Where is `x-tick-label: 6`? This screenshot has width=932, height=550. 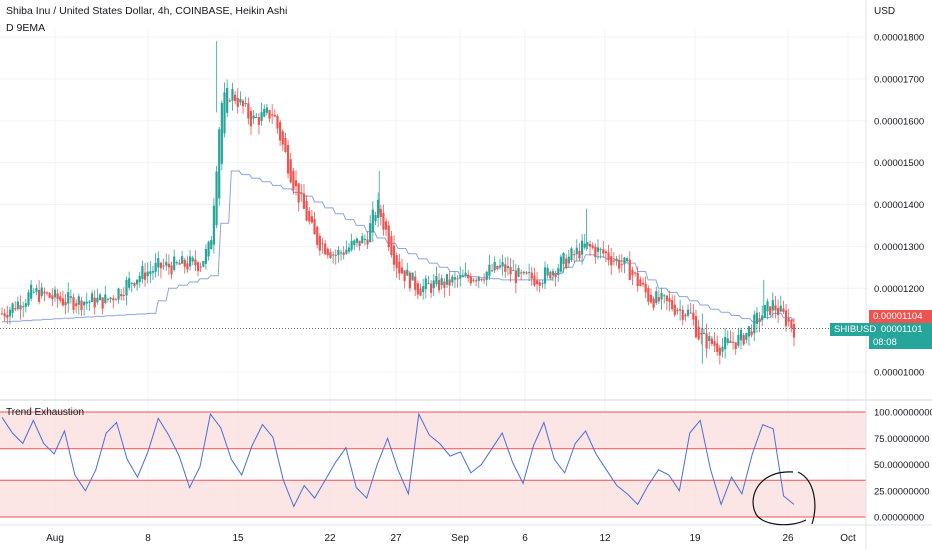 x-tick-label: 6 is located at coordinates (525, 538).